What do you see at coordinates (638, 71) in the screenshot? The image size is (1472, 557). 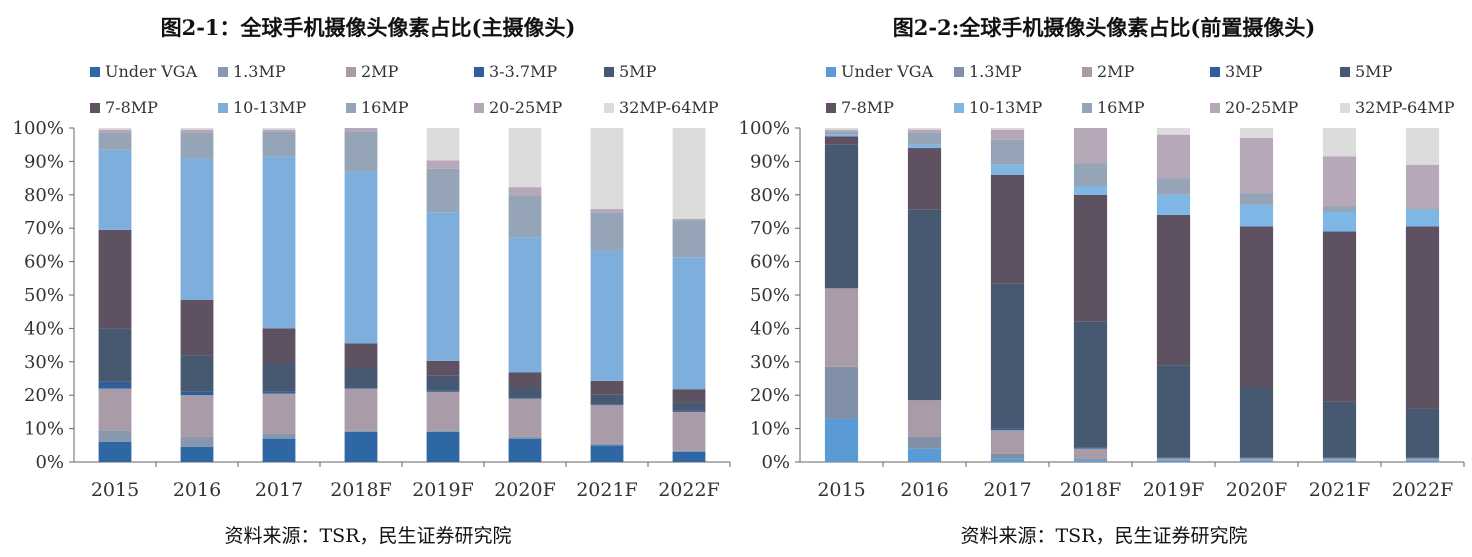 I see `legend-label: 5MP` at bounding box center [638, 71].